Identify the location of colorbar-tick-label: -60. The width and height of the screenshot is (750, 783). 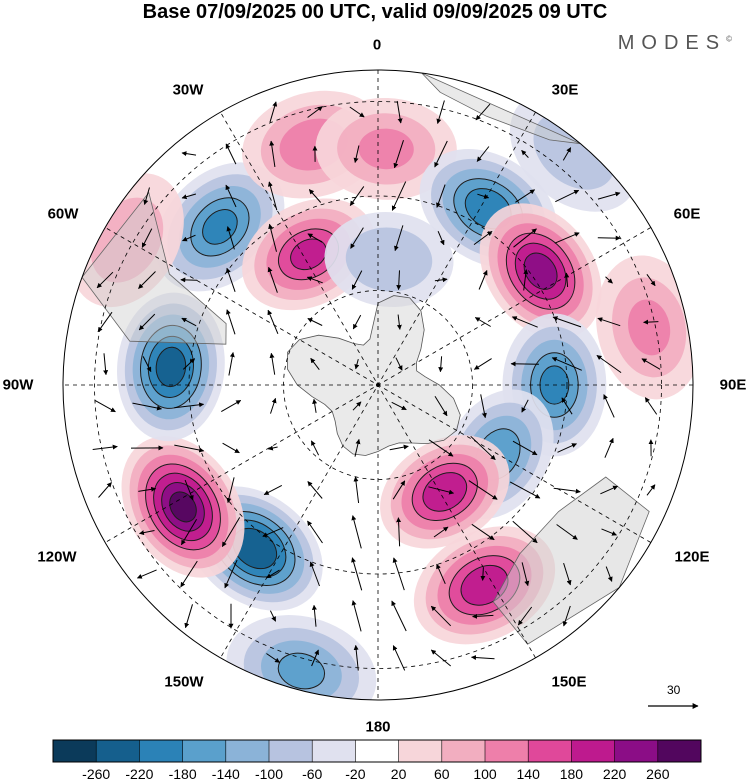
(312, 774).